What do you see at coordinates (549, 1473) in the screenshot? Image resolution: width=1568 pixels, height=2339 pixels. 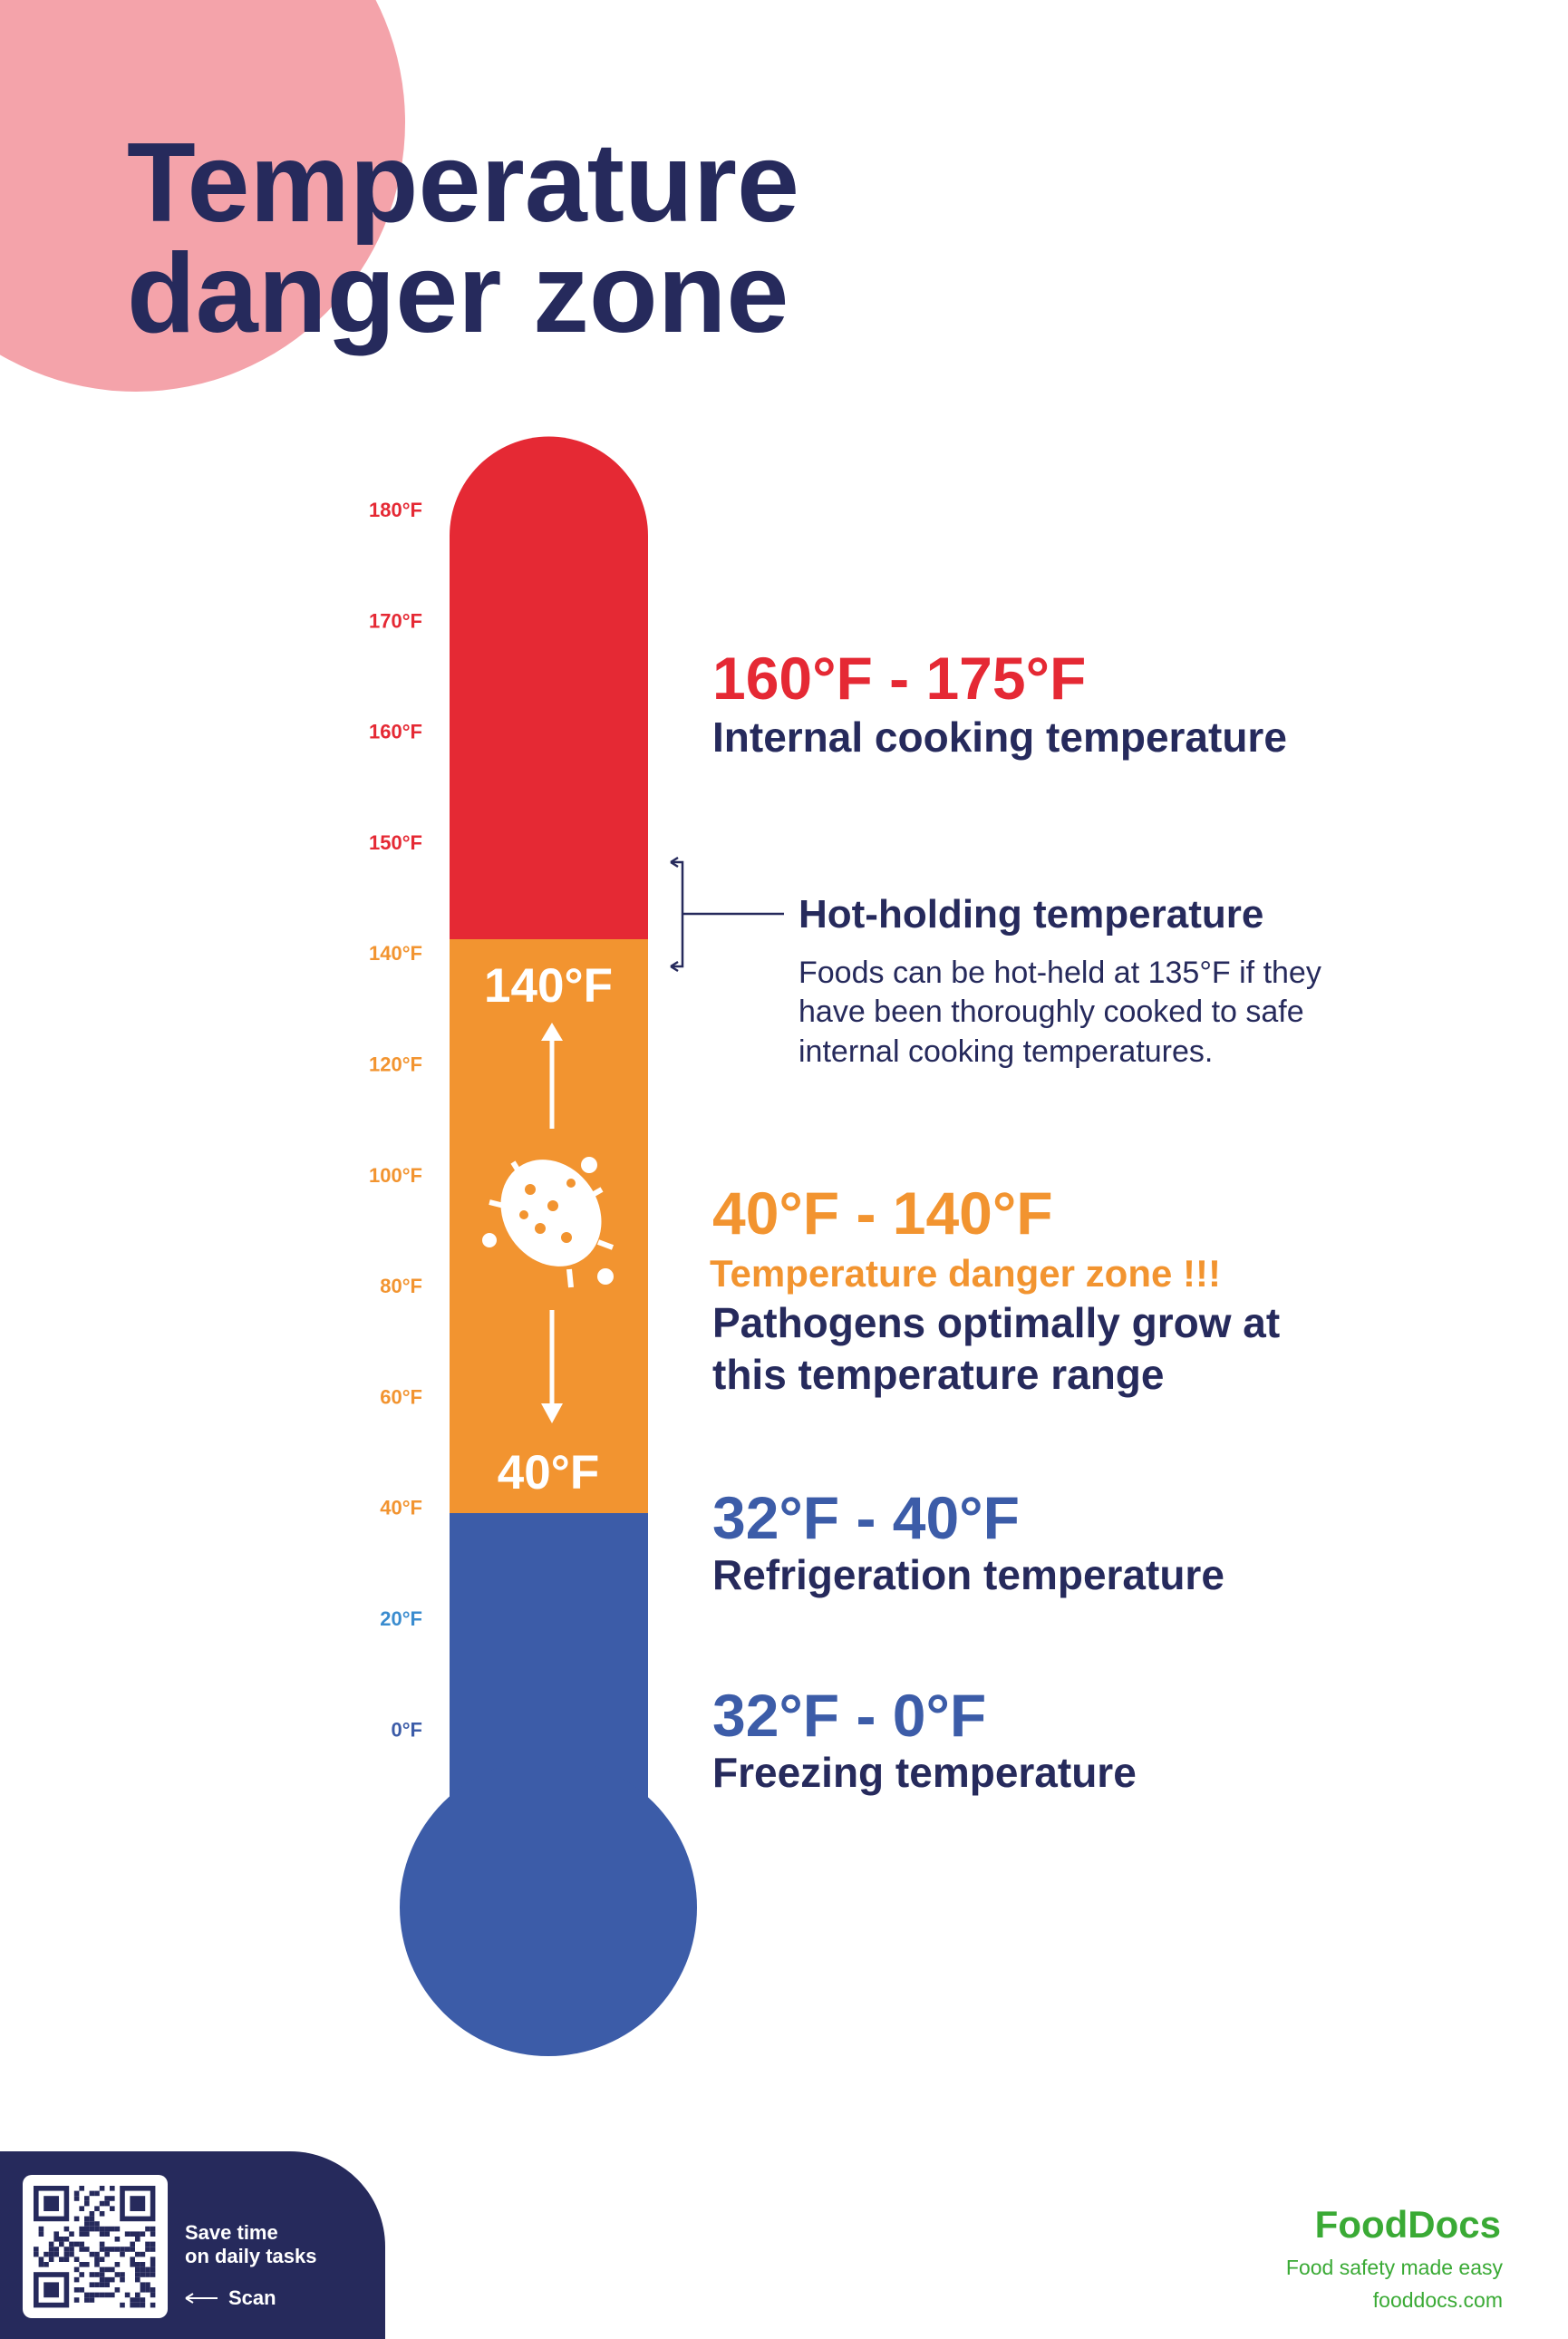 I see `lower-label: 40°F` at bounding box center [549, 1473].